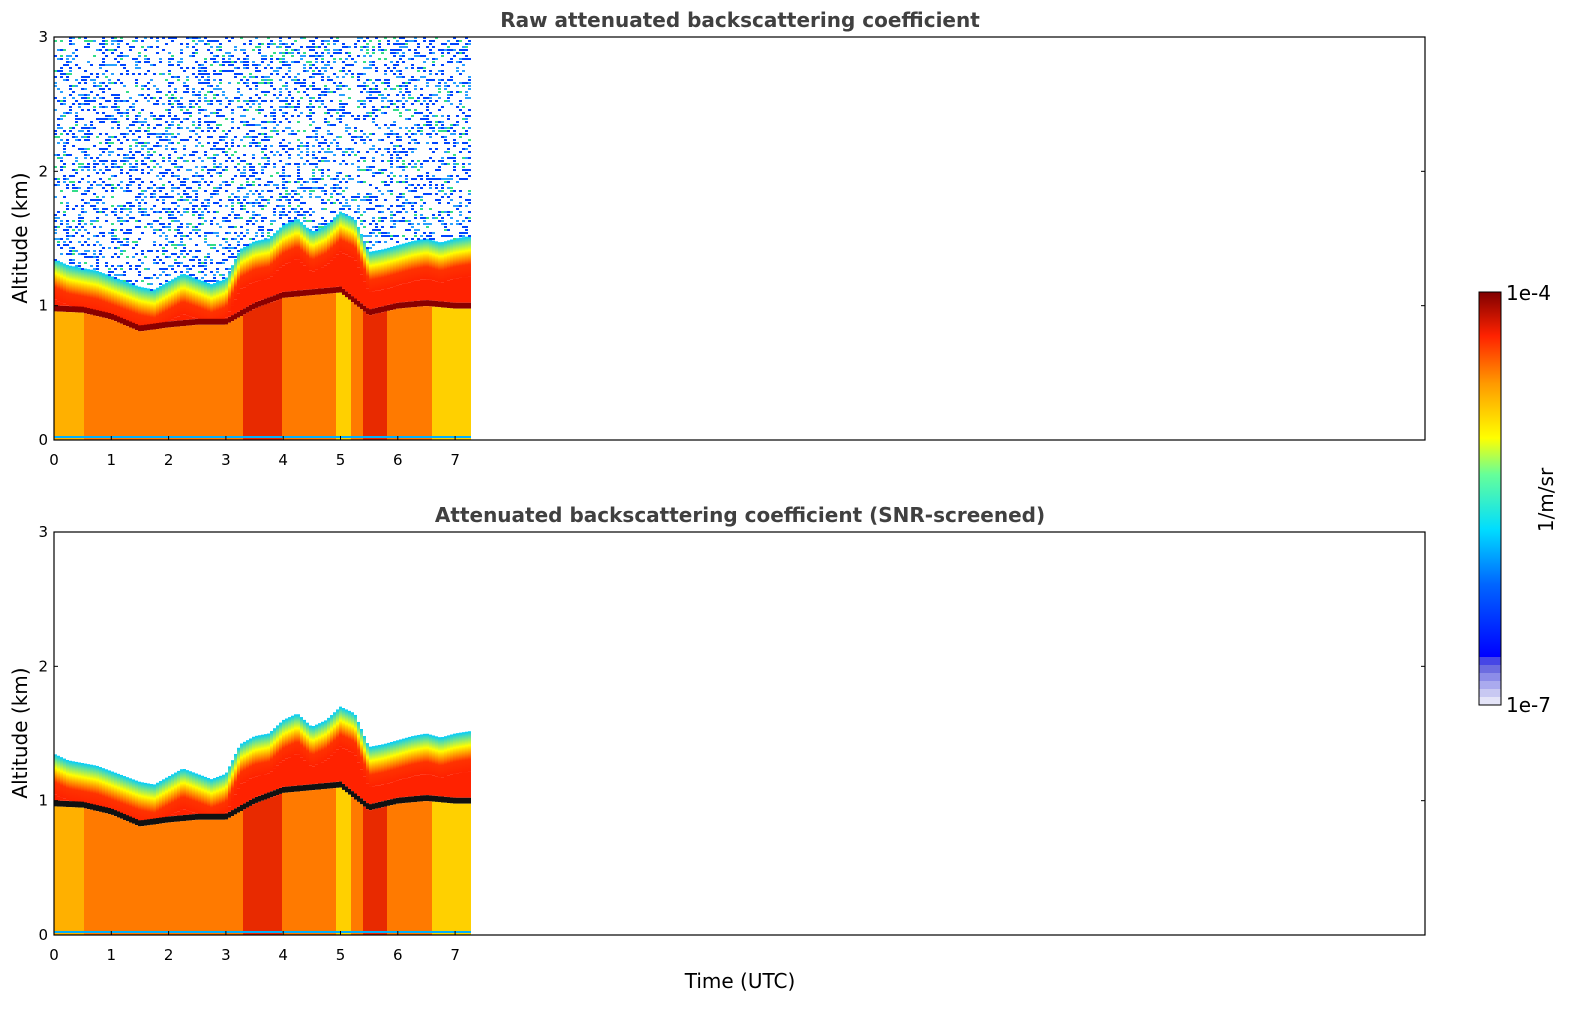 This screenshot has height=1024, width=1595. I want to click on x-tick: 4, so click(283, 452).